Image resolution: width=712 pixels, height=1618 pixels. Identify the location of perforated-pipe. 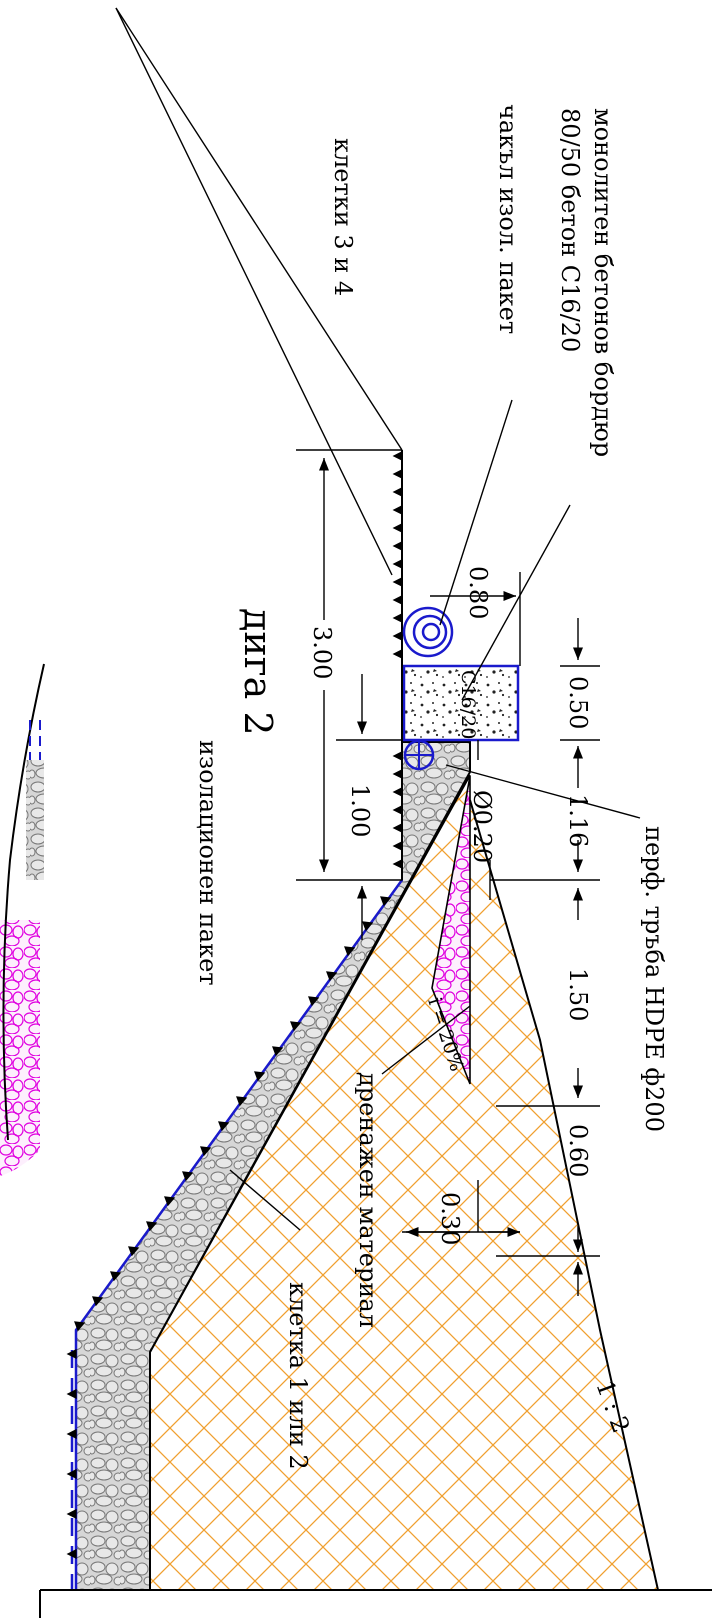
(419, 755).